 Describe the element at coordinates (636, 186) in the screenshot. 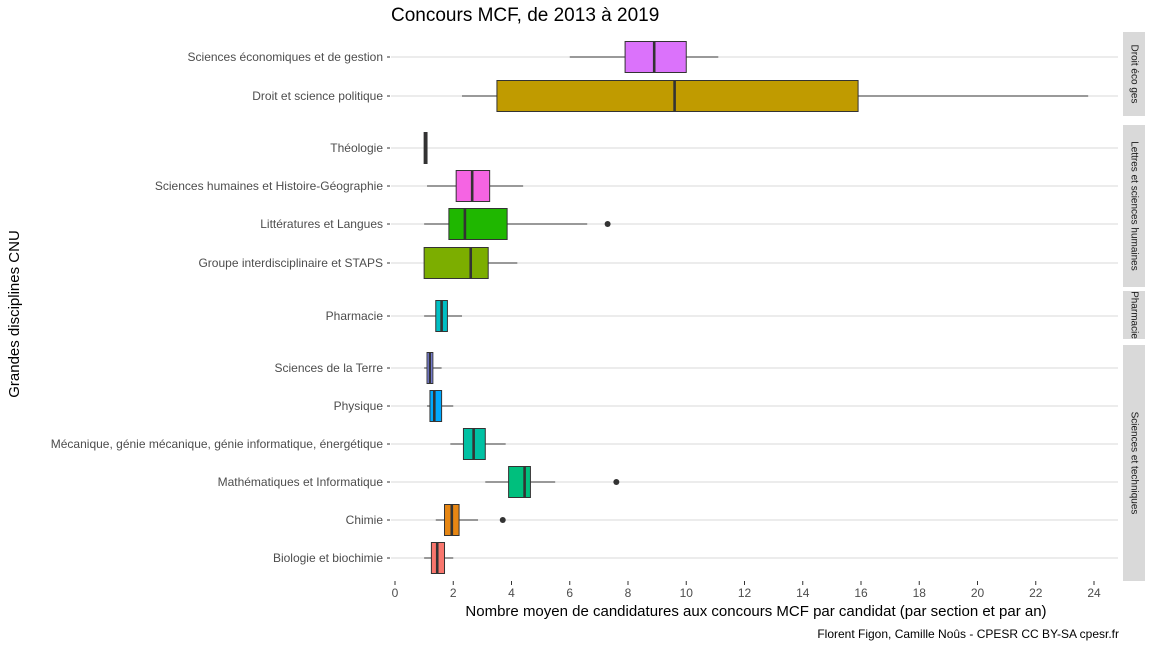

I see `box-row: Sciences humaines et Histoire-Géographie` at that location.